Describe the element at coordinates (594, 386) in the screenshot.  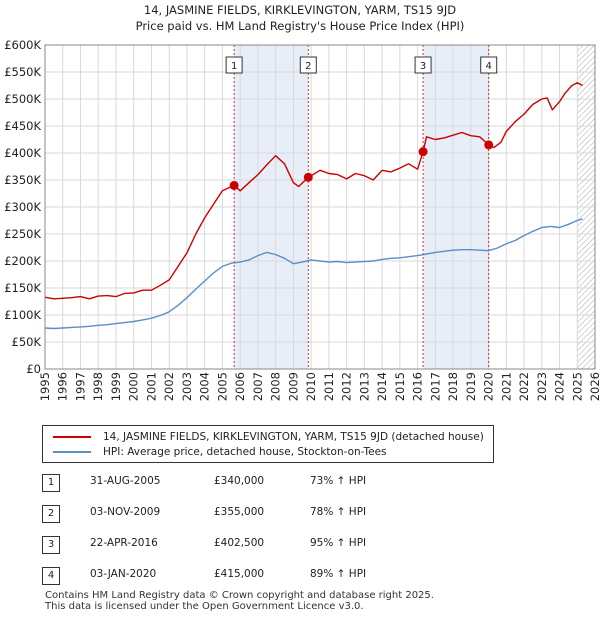
I see `x-tick-label: 2026` at that location.